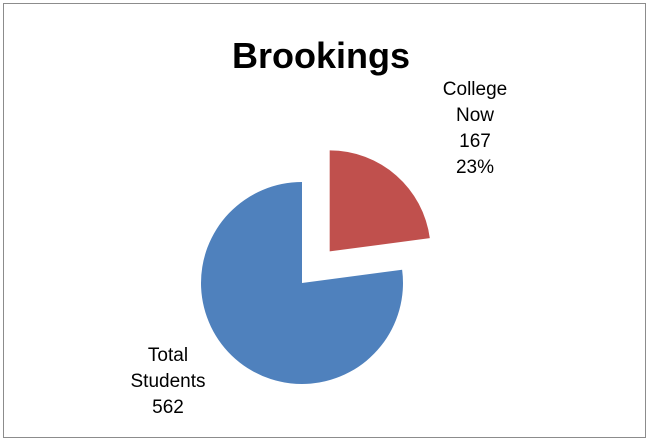 The image size is (651, 441). What do you see at coordinates (168, 355) in the screenshot?
I see `data-label-line: Total` at bounding box center [168, 355].